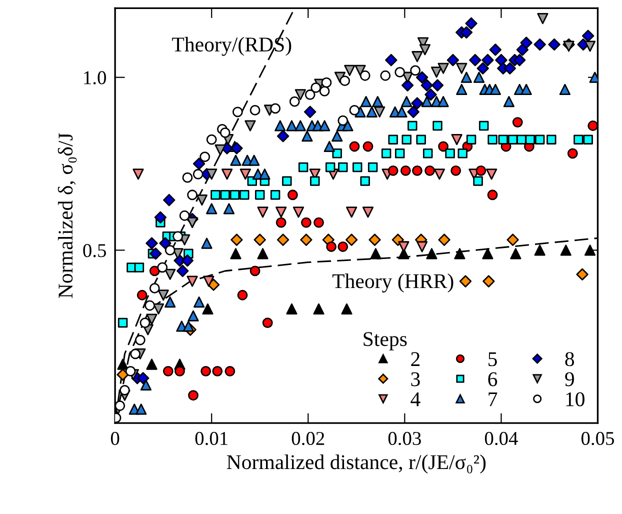  Describe the element at coordinates (393, 283) in the screenshot. I see `annotation: Theory (HRR)` at that location.